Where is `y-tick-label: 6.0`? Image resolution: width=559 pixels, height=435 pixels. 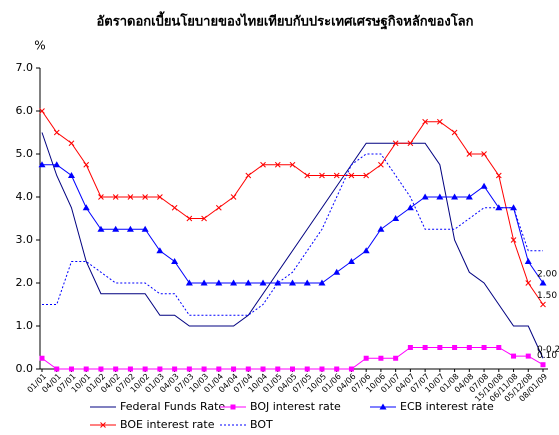 y-tick-label: 6.0 is located at coordinates (25, 110).